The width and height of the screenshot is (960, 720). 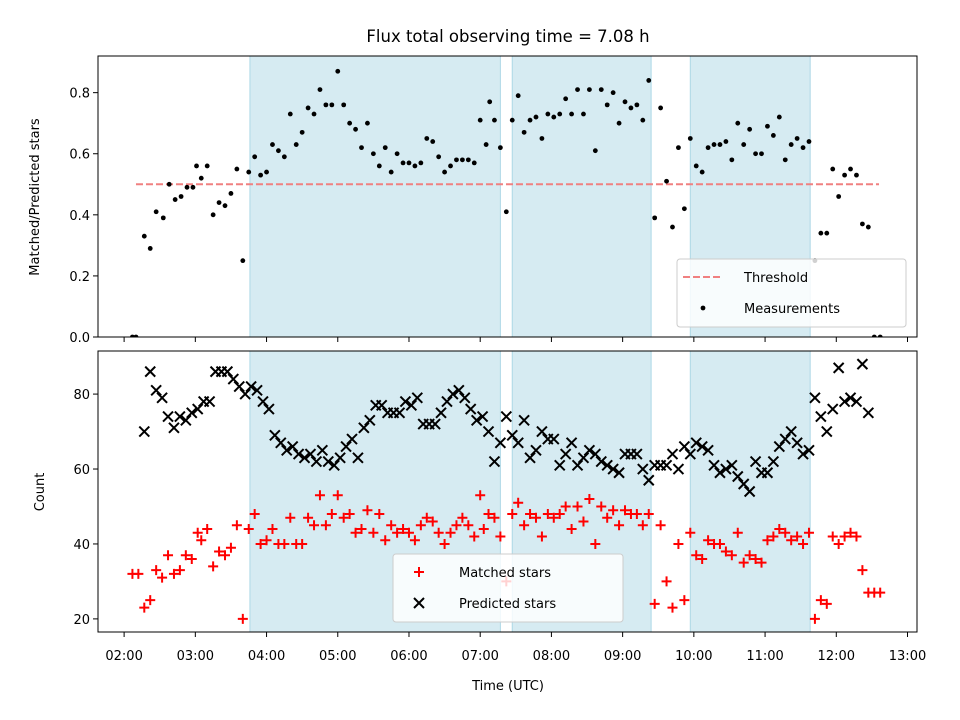 I want to click on bottom-legend, so click(x=508, y=588).